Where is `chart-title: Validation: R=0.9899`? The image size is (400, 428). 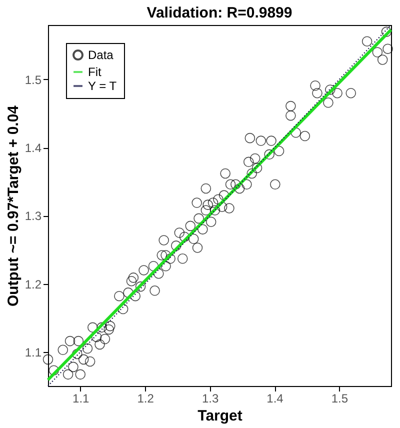
chart-title: Validation: R=0.9899 is located at coordinates (219, 13).